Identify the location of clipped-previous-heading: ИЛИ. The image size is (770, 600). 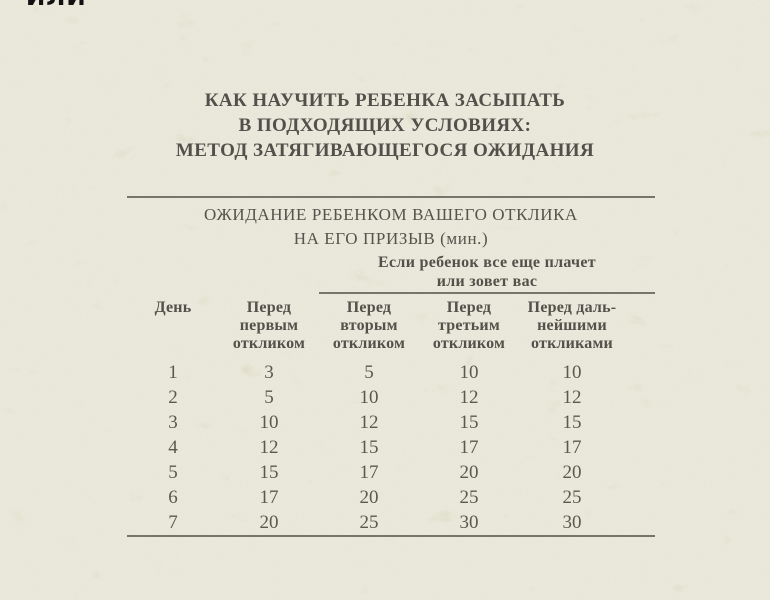
(71, 4).